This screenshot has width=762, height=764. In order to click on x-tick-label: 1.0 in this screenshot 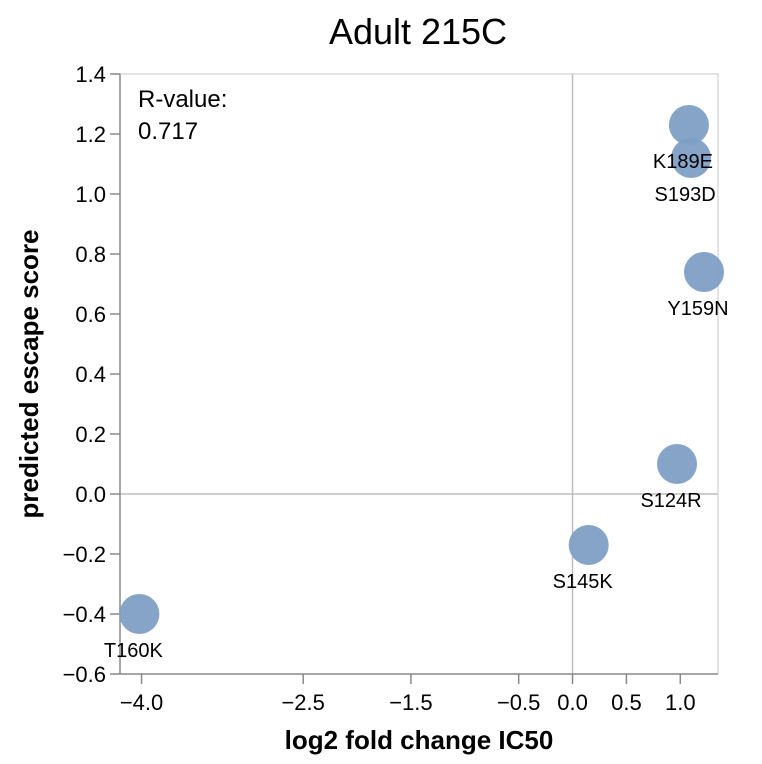, I will do `click(680, 702)`.